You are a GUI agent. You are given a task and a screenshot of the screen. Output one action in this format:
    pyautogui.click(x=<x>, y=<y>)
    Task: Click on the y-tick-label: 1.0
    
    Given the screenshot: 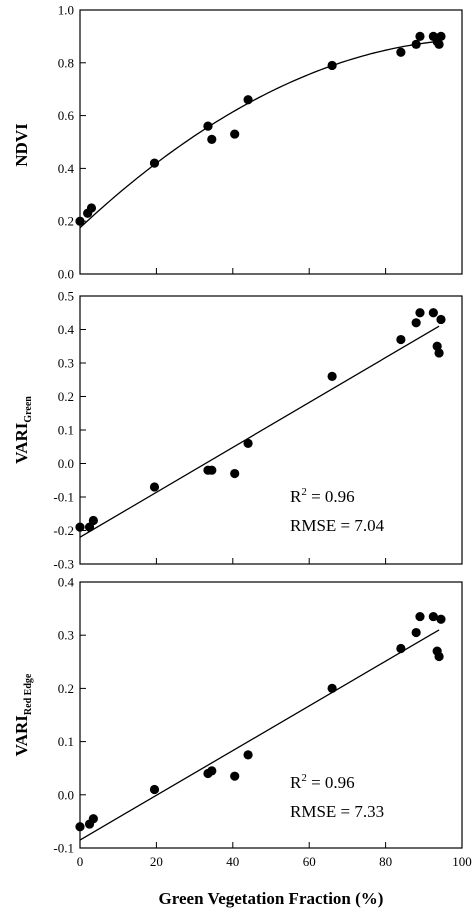 What is the action you would take?
    pyautogui.click(x=66, y=10)
    